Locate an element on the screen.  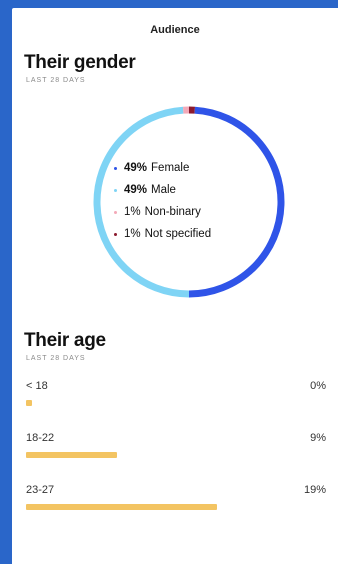
donut-segment-female is located at coordinates (236, 202).